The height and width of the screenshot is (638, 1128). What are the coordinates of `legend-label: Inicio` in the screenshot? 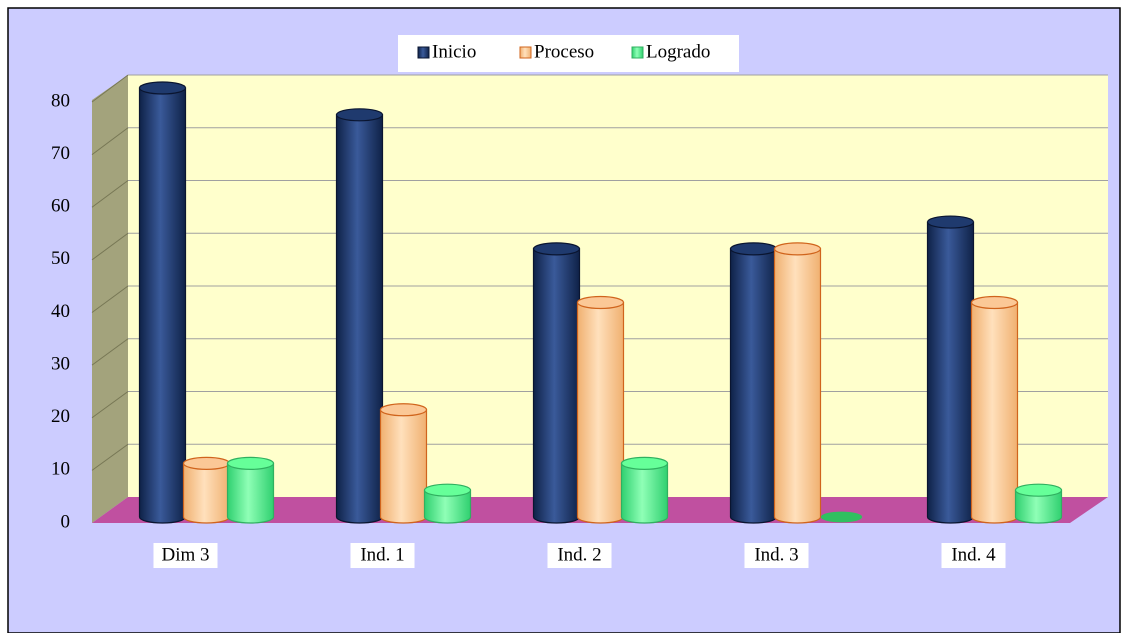 It's located at (454, 51).